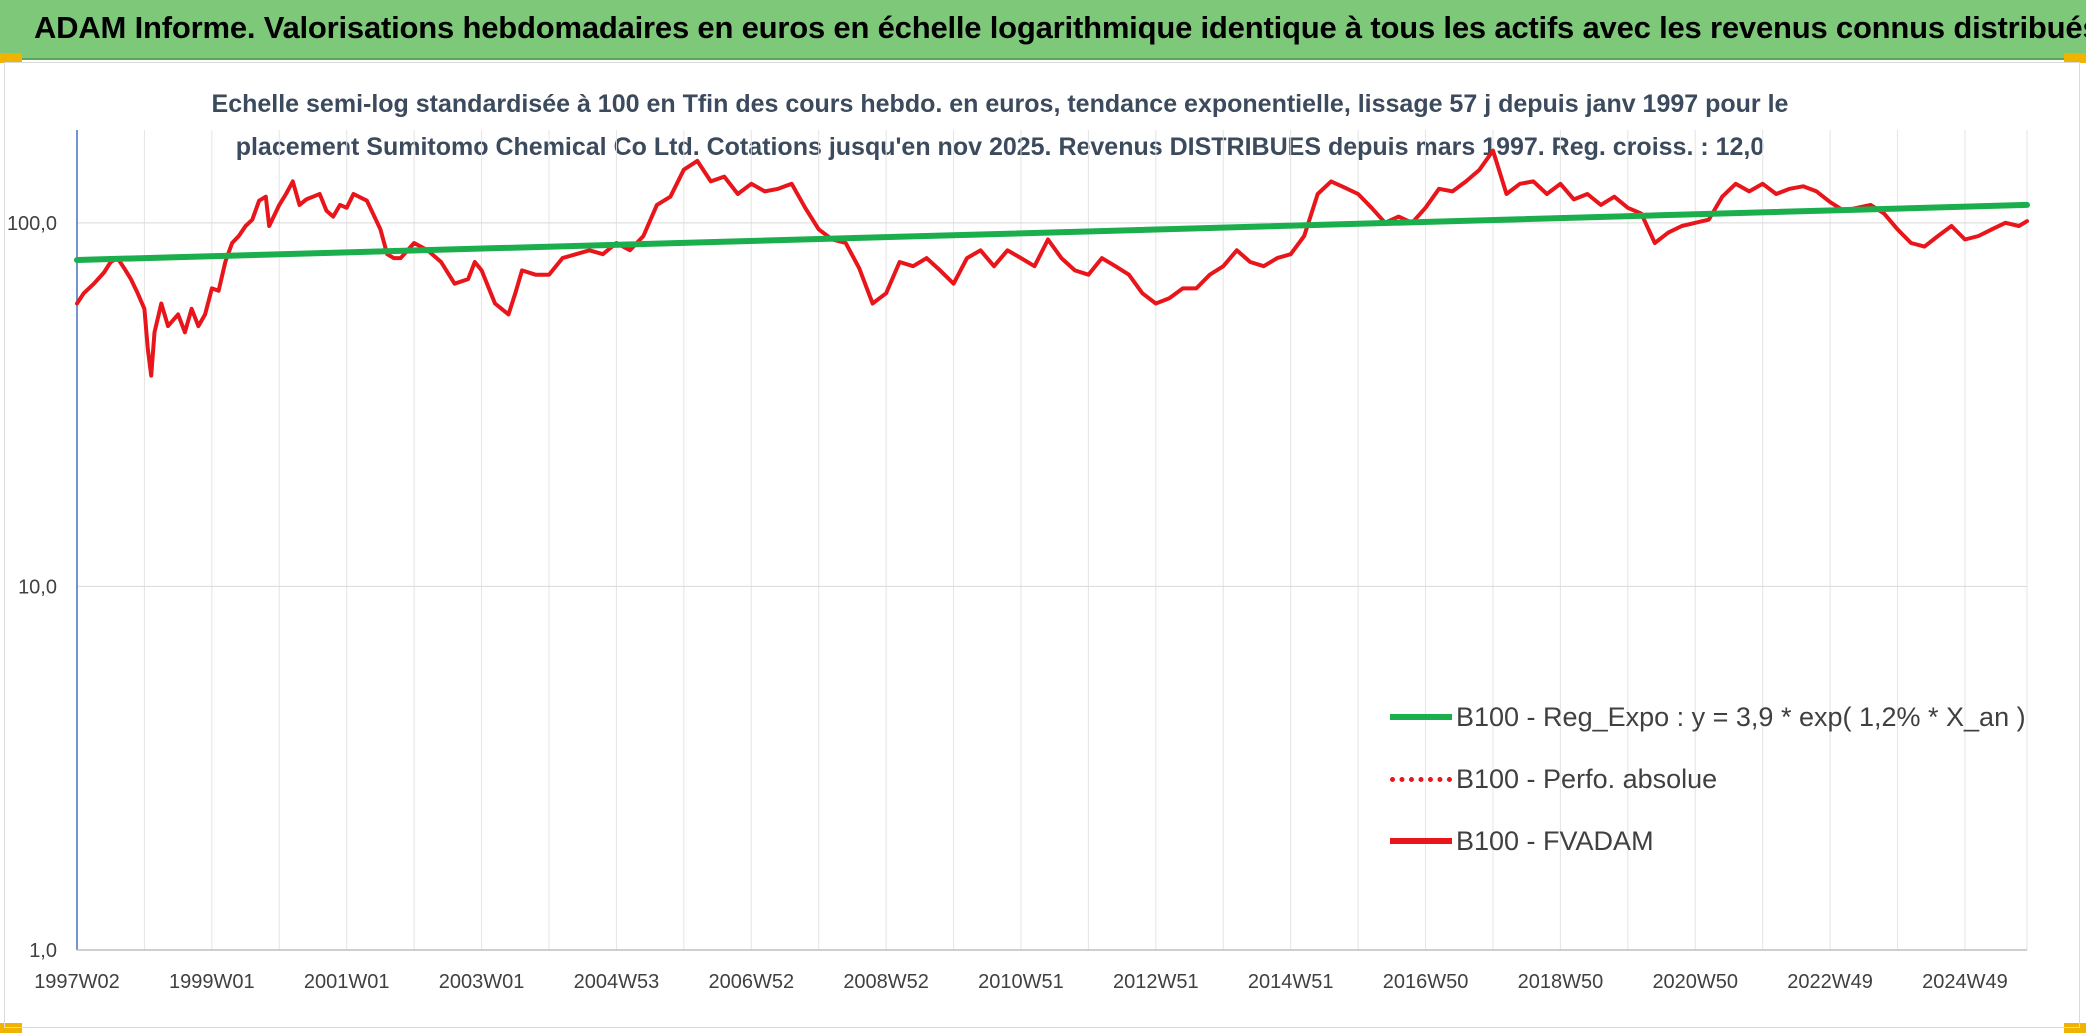 This screenshot has height=1033, width=2086. I want to click on x-tick-label: 2008W52, so click(886, 982).